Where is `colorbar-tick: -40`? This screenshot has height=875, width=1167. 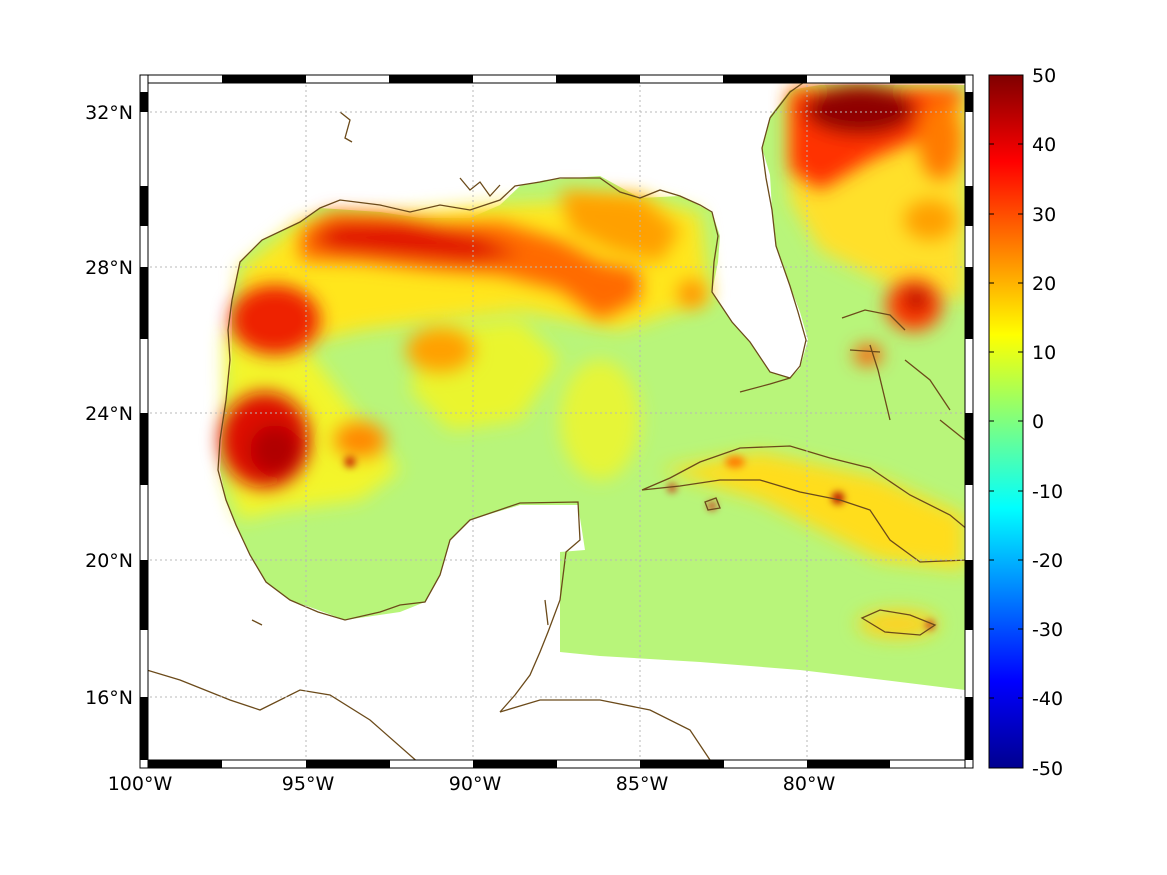
colorbar-tick: -40 is located at coordinates (1047, 699).